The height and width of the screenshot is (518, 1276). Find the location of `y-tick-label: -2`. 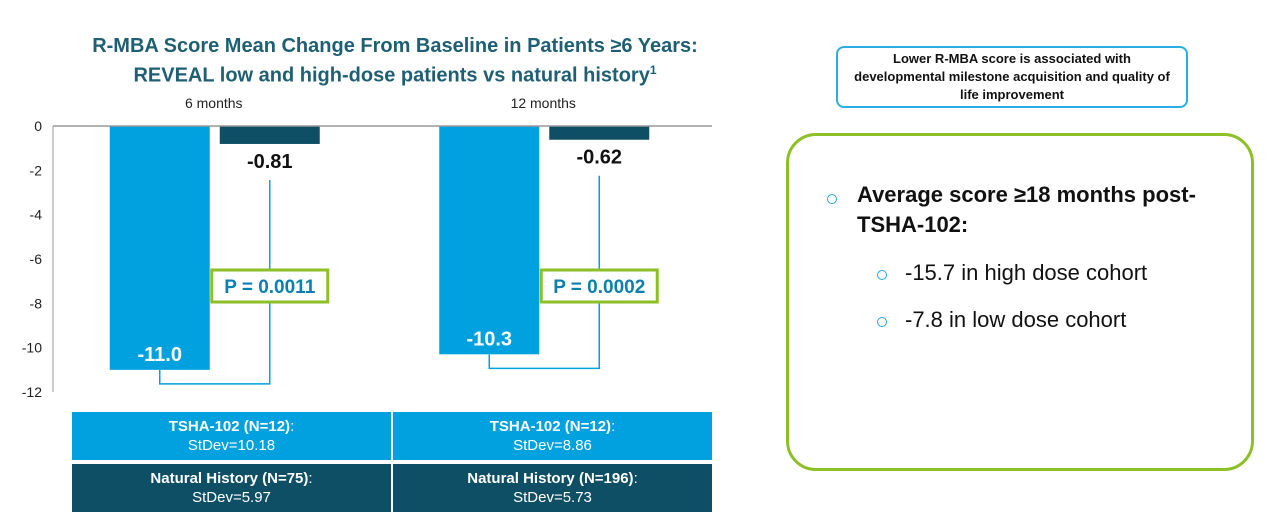

y-tick-label: -2 is located at coordinates (36, 170).